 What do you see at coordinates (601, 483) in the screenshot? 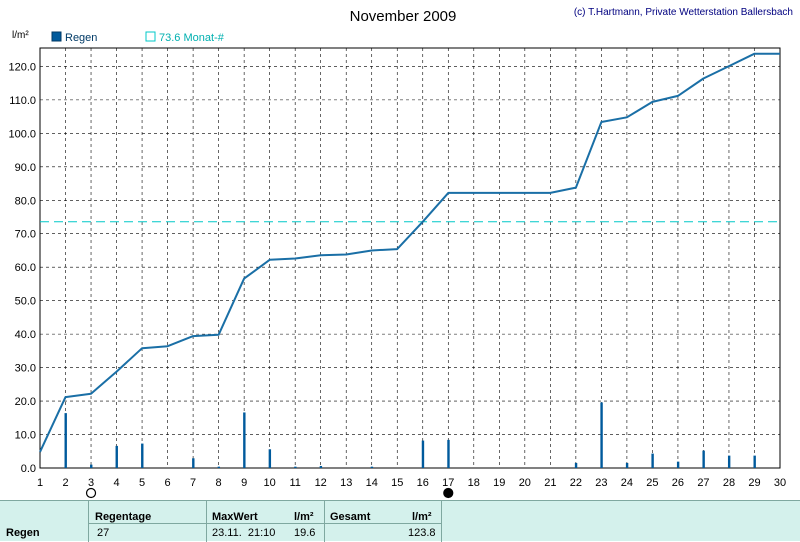
I see `x-tick-label: 23` at bounding box center [601, 483].